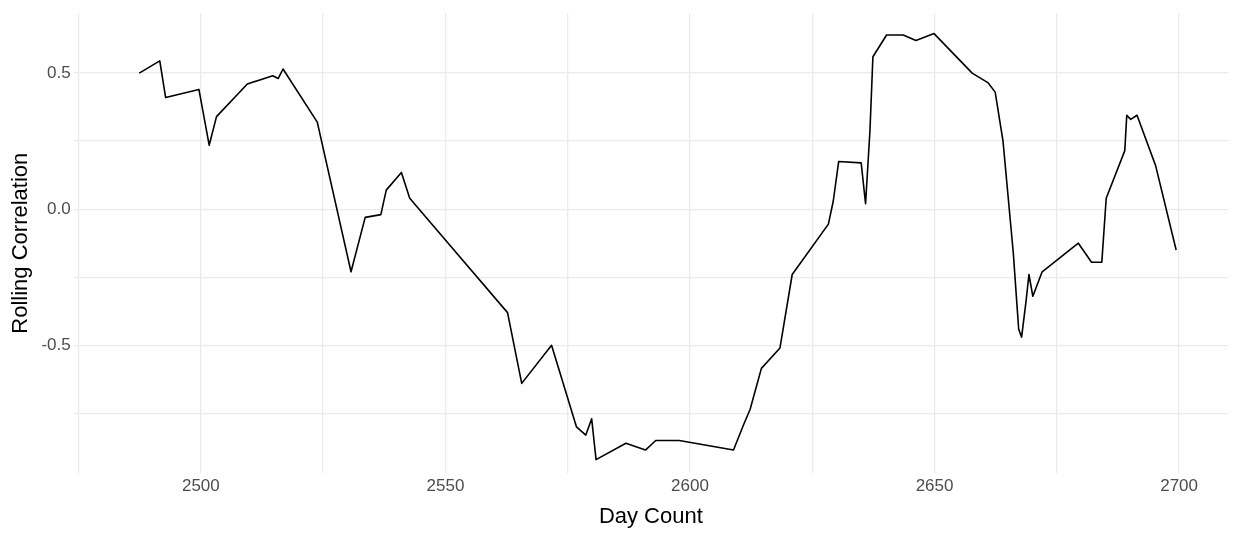  I want to click on x-tick-label: 2650, so click(934, 486).